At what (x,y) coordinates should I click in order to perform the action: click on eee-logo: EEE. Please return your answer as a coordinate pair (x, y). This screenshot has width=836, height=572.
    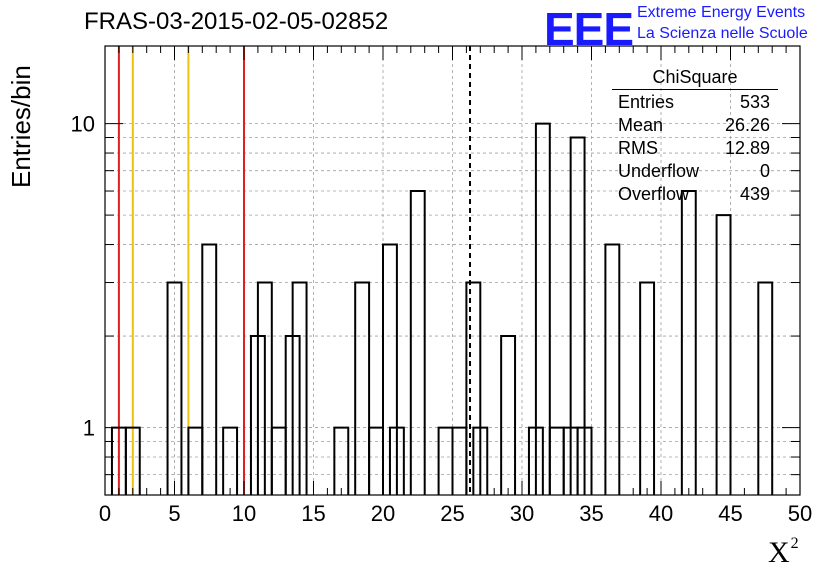
    Looking at the image, I should click on (589, 29).